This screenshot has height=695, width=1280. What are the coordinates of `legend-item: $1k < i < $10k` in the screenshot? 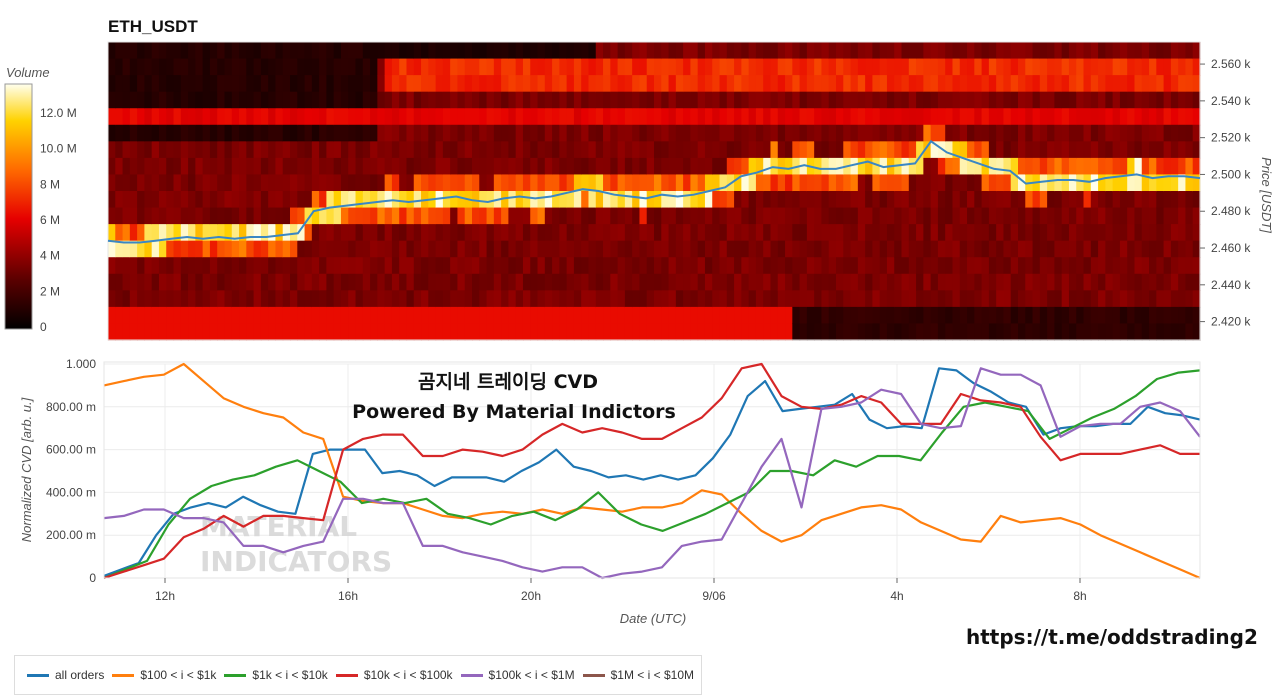 It's located at (276, 675).